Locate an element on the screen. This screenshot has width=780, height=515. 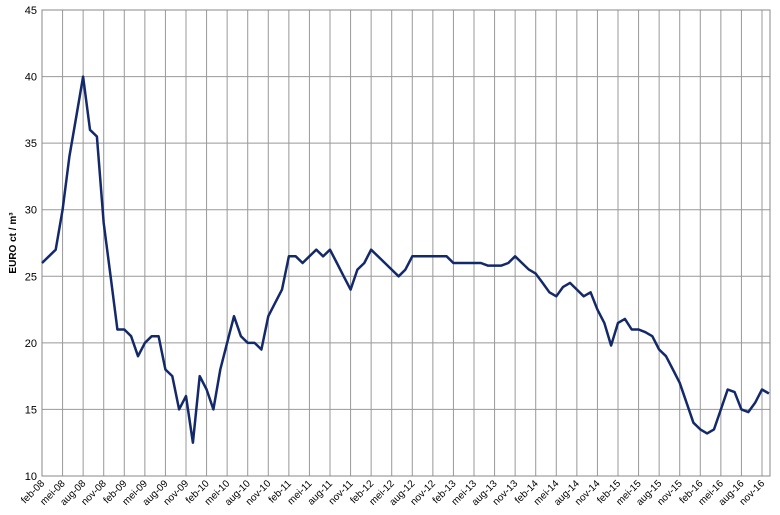
y-tick-label: 15 is located at coordinates (31, 410).